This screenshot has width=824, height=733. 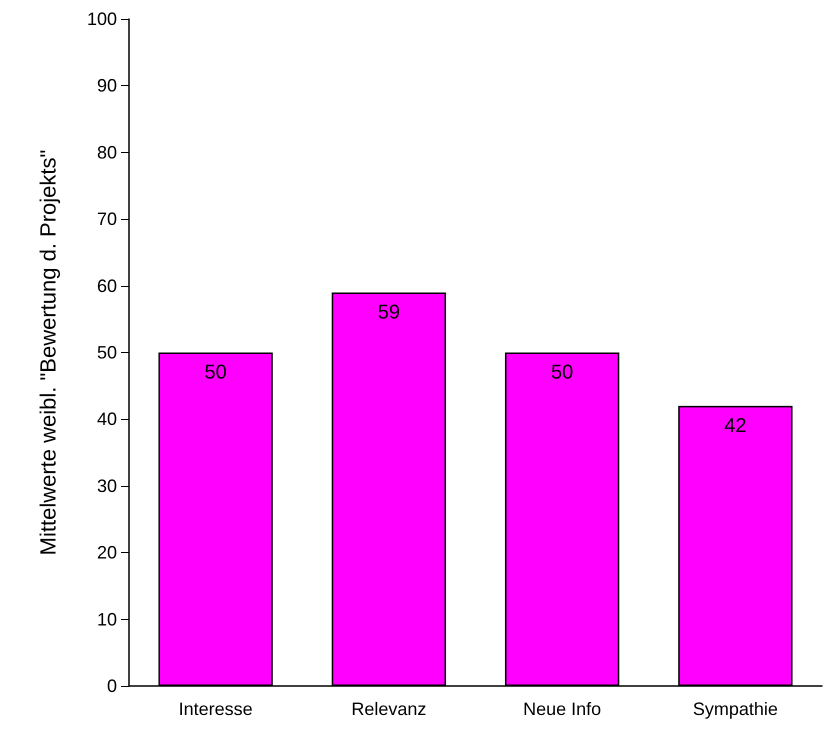 What do you see at coordinates (735, 709) in the screenshot?
I see `x-tick-label: Sympathie` at bounding box center [735, 709].